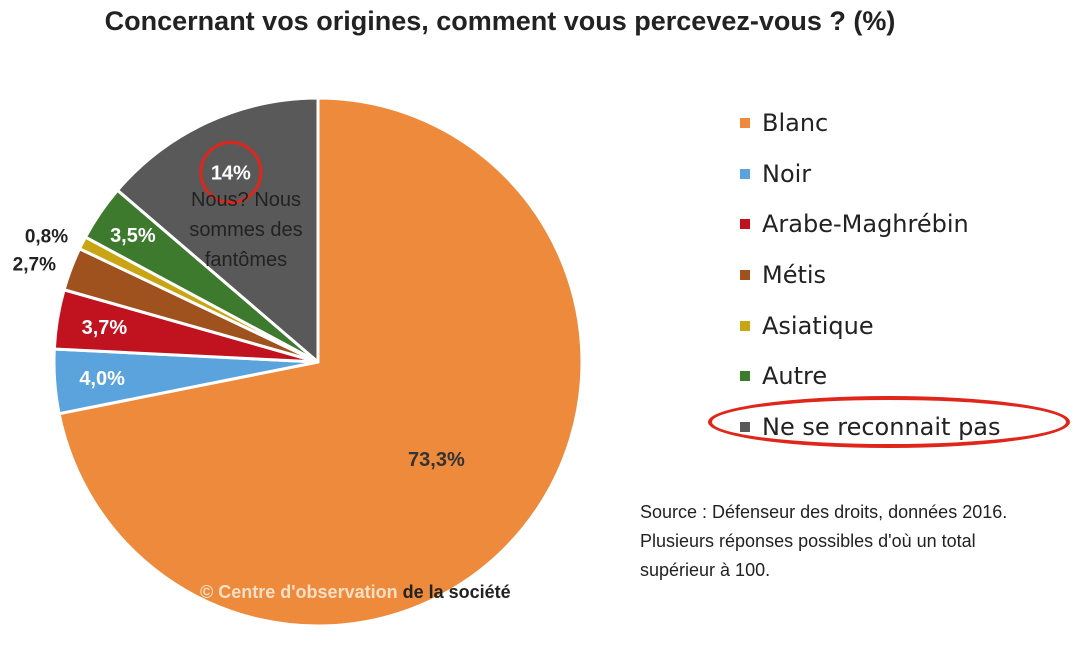 This screenshot has height=647, width=1080. I want to click on copyright-part-1: © Centre d'observation, so click(299, 592).